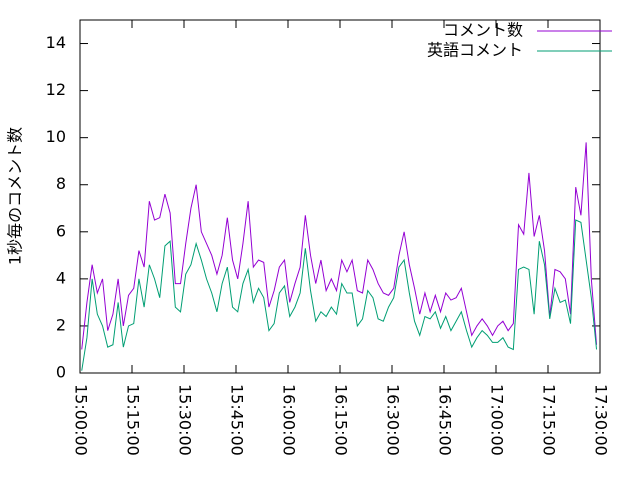 This screenshot has height=480, width=640. What do you see at coordinates (15, 196) in the screenshot?
I see `y-axis-label: 1秒毎のコメント数` at bounding box center [15, 196].